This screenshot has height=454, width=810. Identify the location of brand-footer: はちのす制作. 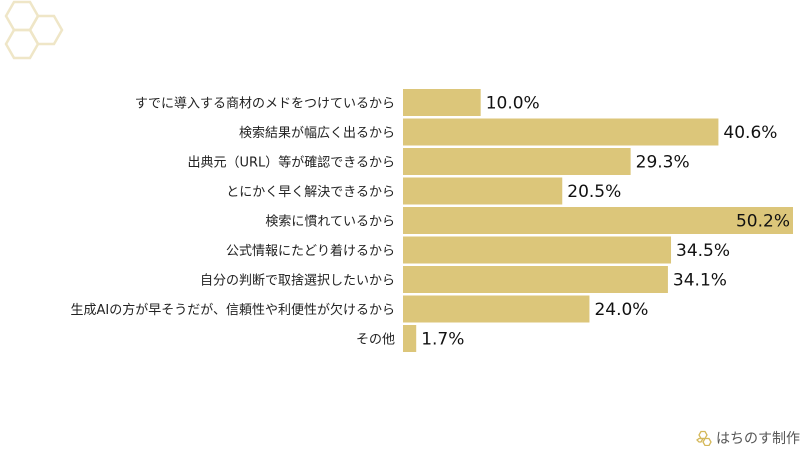
(748, 438).